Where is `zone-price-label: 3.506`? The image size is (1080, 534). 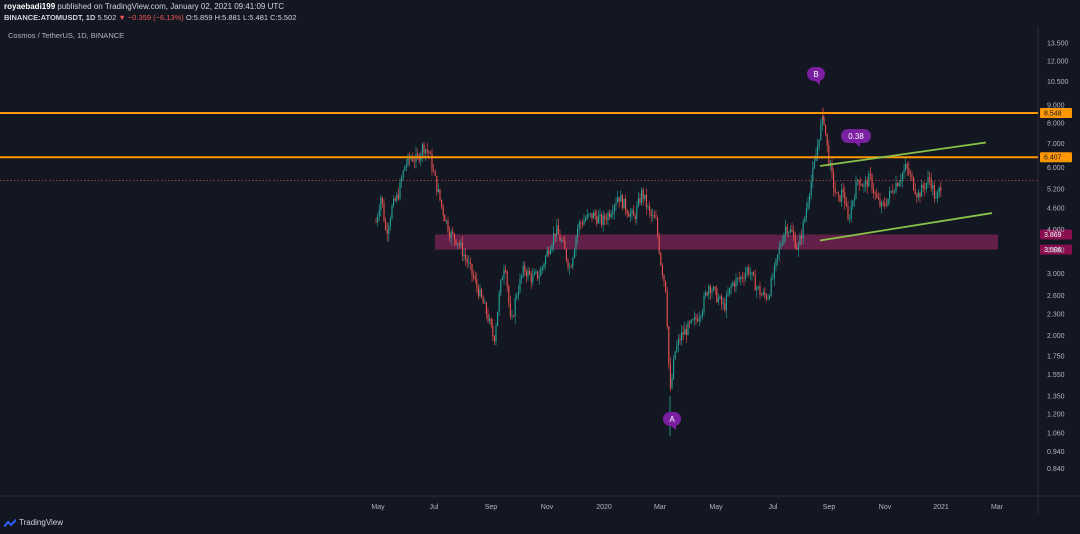 zone-price-label: 3.506 is located at coordinates (1053, 250).